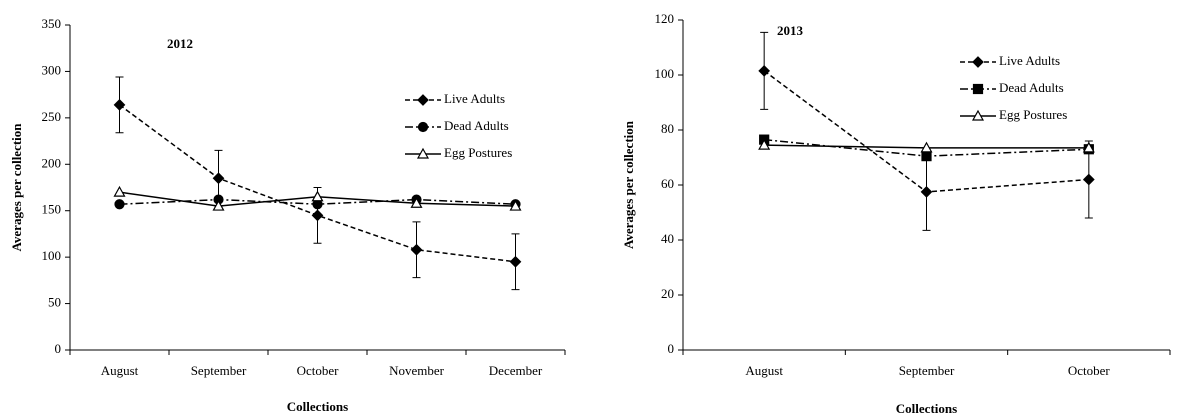 This screenshot has height=416, width=1181. What do you see at coordinates (52, 23) in the screenshot?
I see `y-tick-label: 350` at bounding box center [52, 23].